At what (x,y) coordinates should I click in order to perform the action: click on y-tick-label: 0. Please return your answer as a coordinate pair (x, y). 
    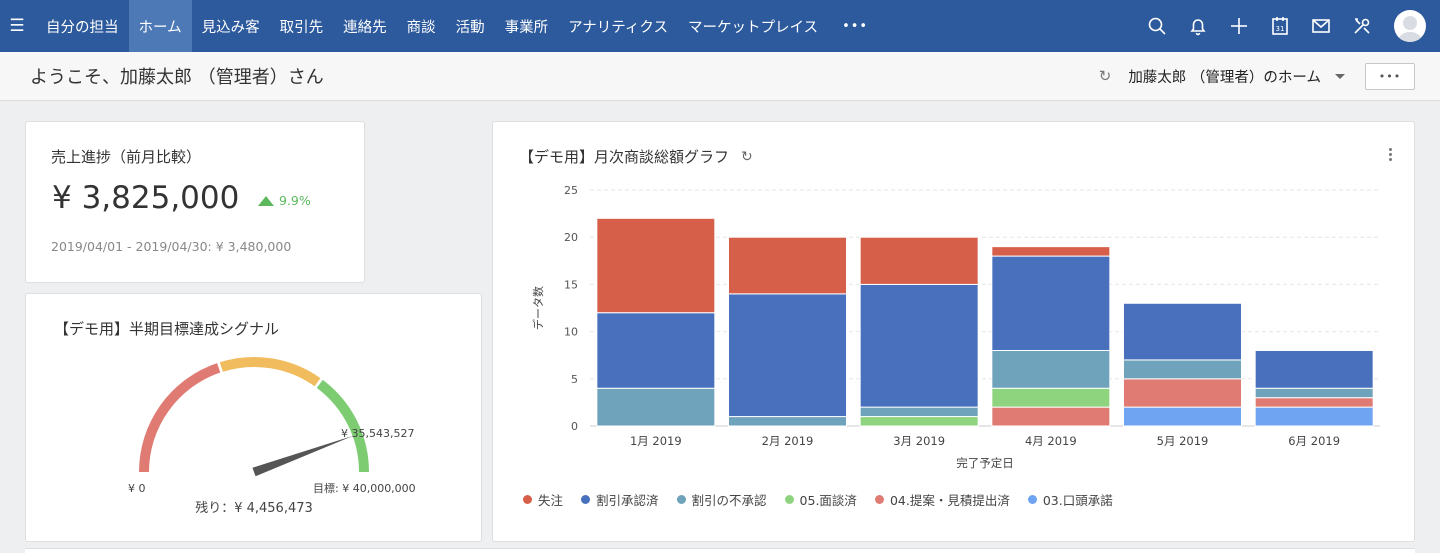
    Looking at the image, I should click on (574, 426).